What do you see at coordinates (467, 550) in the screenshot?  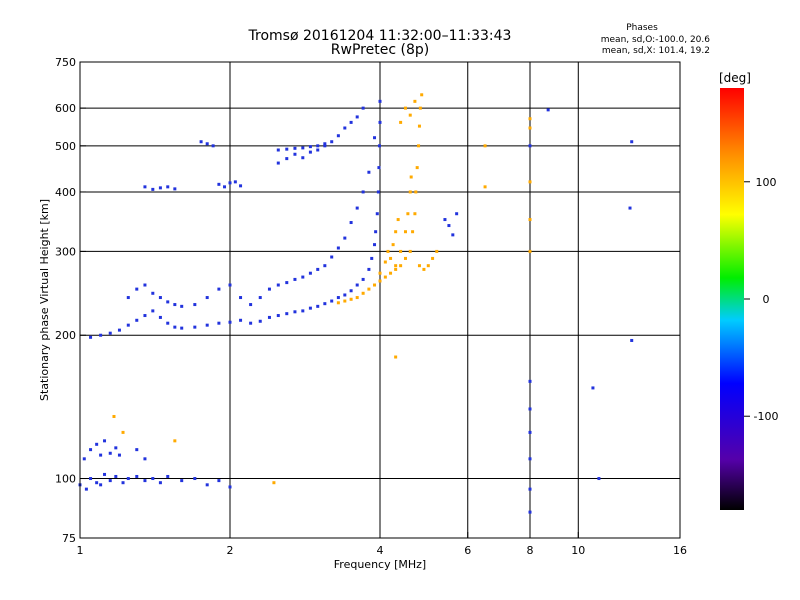 I see `x-tick-label: 6` at bounding box center [467, 550].